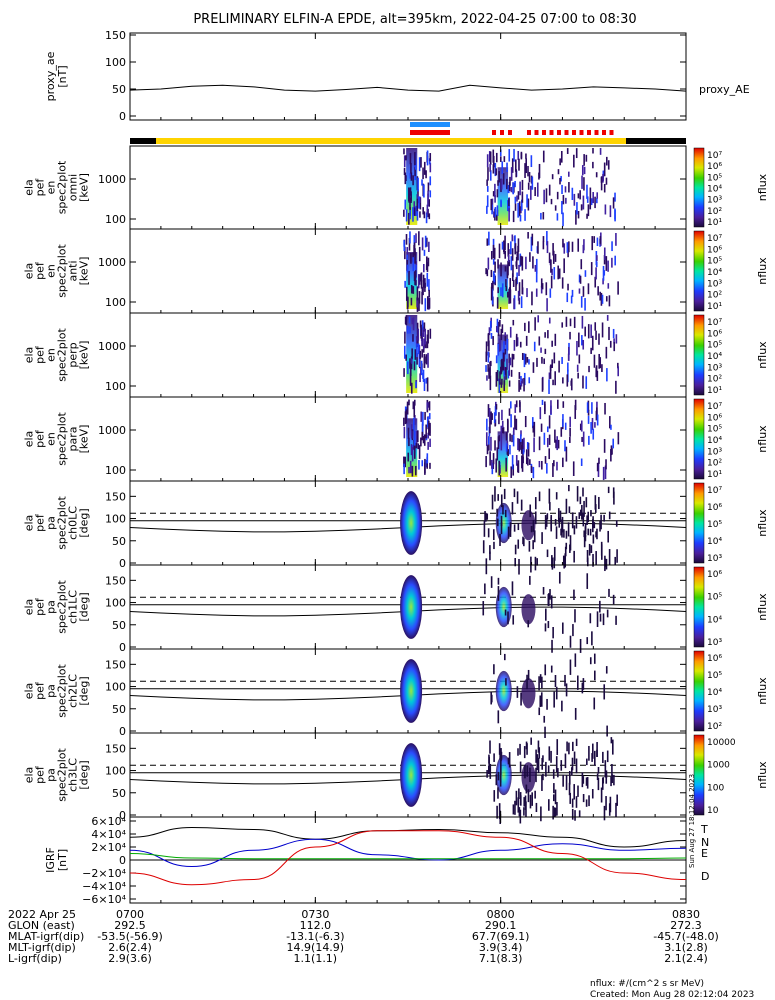 This screenshot has height=1000, width=775. What do you see at coordinates (119, 541) in the screenshot?
I see `y-tick-label: 50` at bounding box center [119, 541].